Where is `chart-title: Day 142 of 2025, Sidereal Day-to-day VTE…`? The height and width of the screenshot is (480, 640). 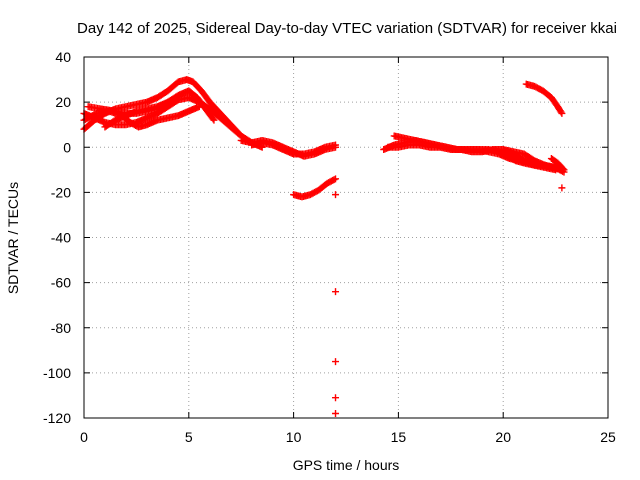 chart-title: Day 142 of 2025, Sidereal Day-to-day VTE… is located at coordinates (347, 28).